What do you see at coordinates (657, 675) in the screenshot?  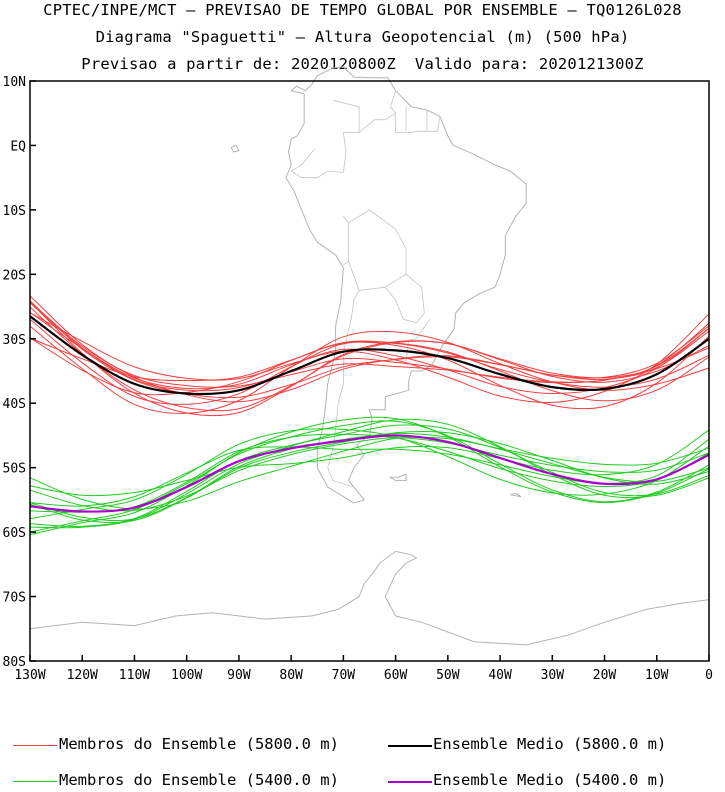 I see `x-tick-label-12: 10W` at bounding box center [657, 675].